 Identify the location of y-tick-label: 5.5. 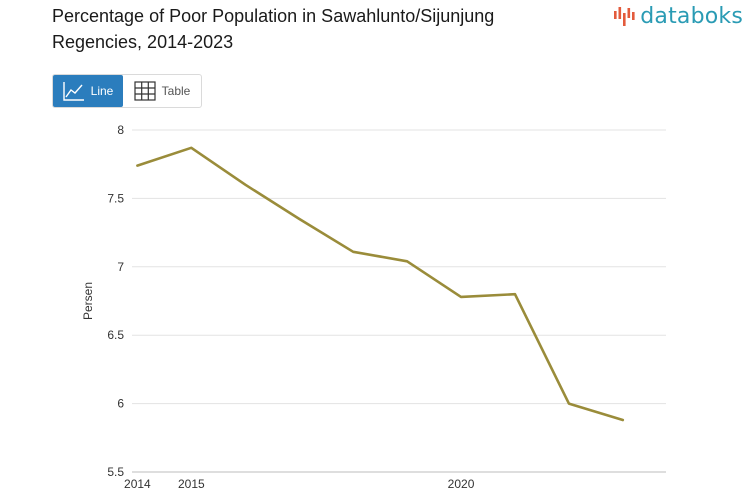
(115, 472).